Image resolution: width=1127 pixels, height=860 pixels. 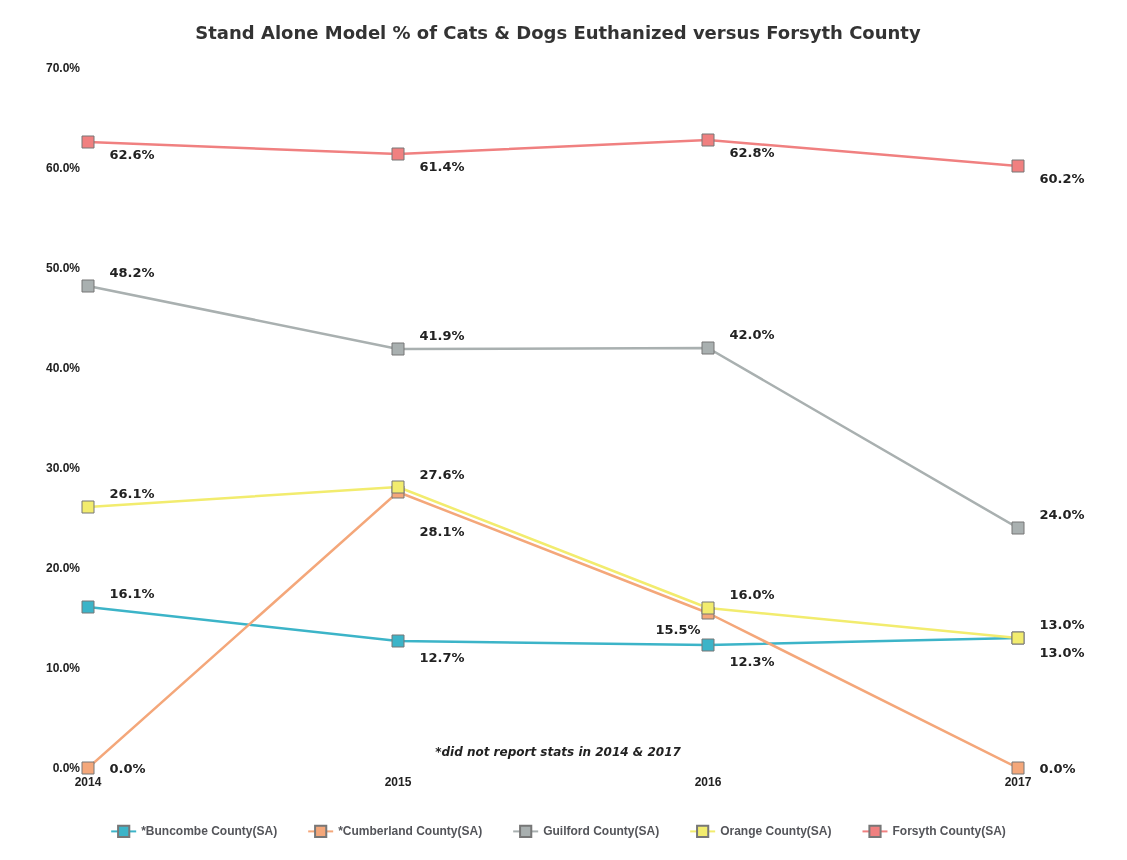 I want to click on data-label: 41.9%, so click(x=442, y=335).